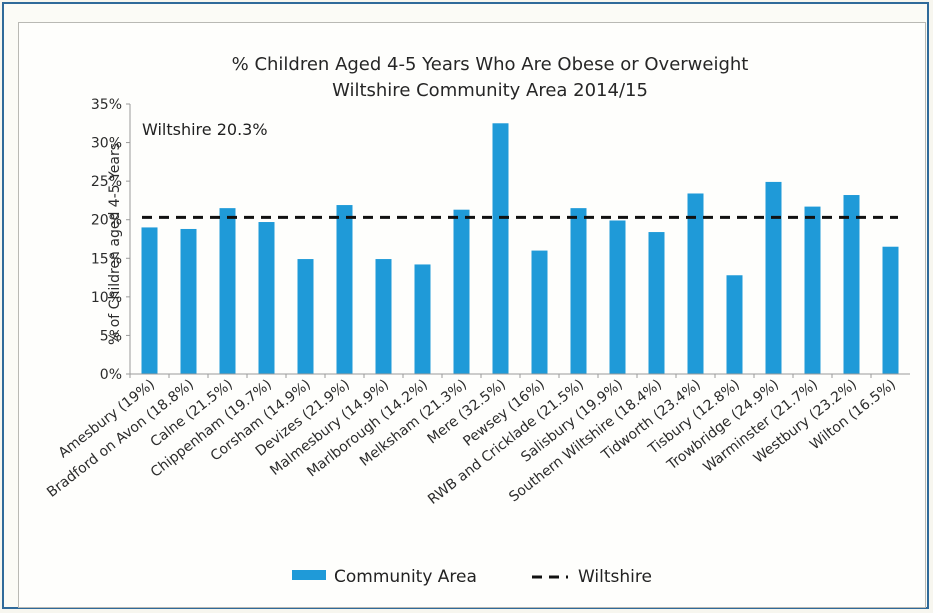 This screenshot has width=933, height=613. What do you see at coordinates (106, 259) in the screenshot?
I see `y-tick-label: 15%` at bounding box center [106, 259].